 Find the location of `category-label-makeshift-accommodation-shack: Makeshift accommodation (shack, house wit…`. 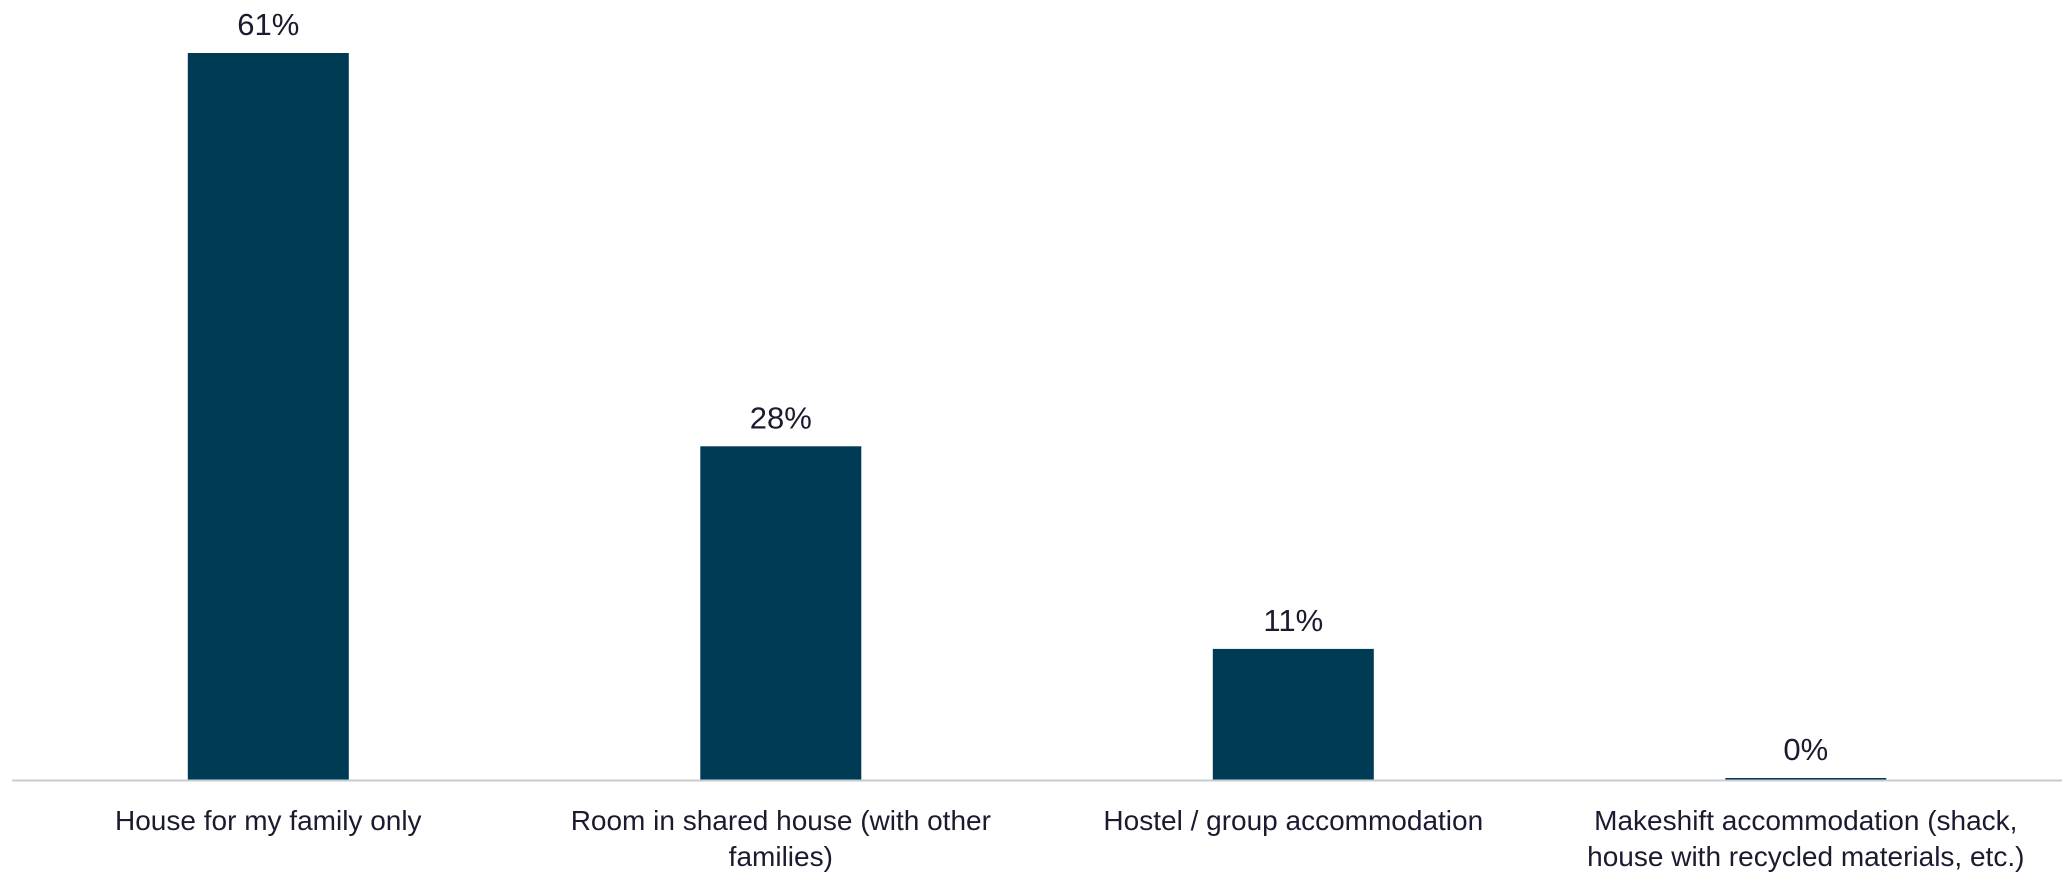

category-label-makeshift-accommodation-shack: Makeshift accommodation (shack, house wit… is located at coordinates (1805, 838).